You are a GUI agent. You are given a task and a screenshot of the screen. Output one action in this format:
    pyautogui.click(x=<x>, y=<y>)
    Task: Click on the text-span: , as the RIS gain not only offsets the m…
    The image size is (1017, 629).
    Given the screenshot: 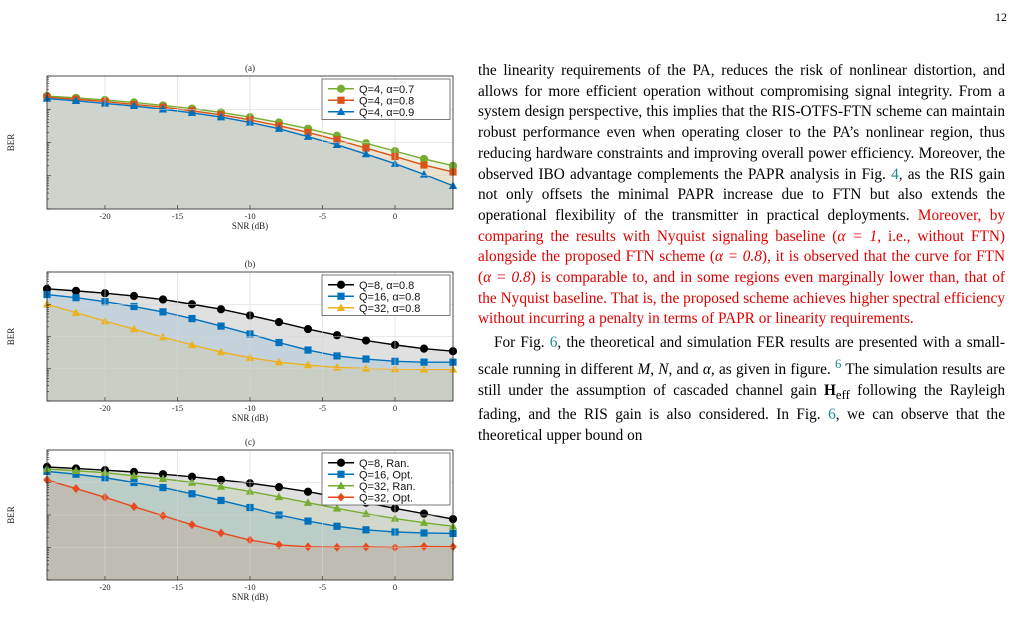 What is the action you would take?
    pyautogui.click(x=741, y=194)
    